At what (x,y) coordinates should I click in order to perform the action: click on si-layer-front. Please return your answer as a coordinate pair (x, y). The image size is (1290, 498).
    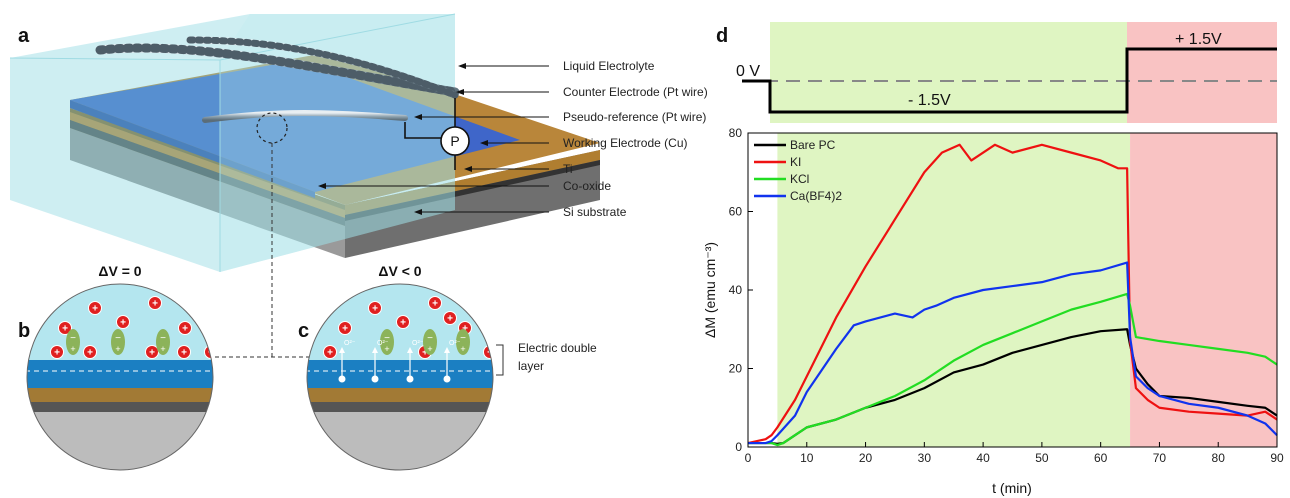
    Looking at the image, I should click on (207, 193).